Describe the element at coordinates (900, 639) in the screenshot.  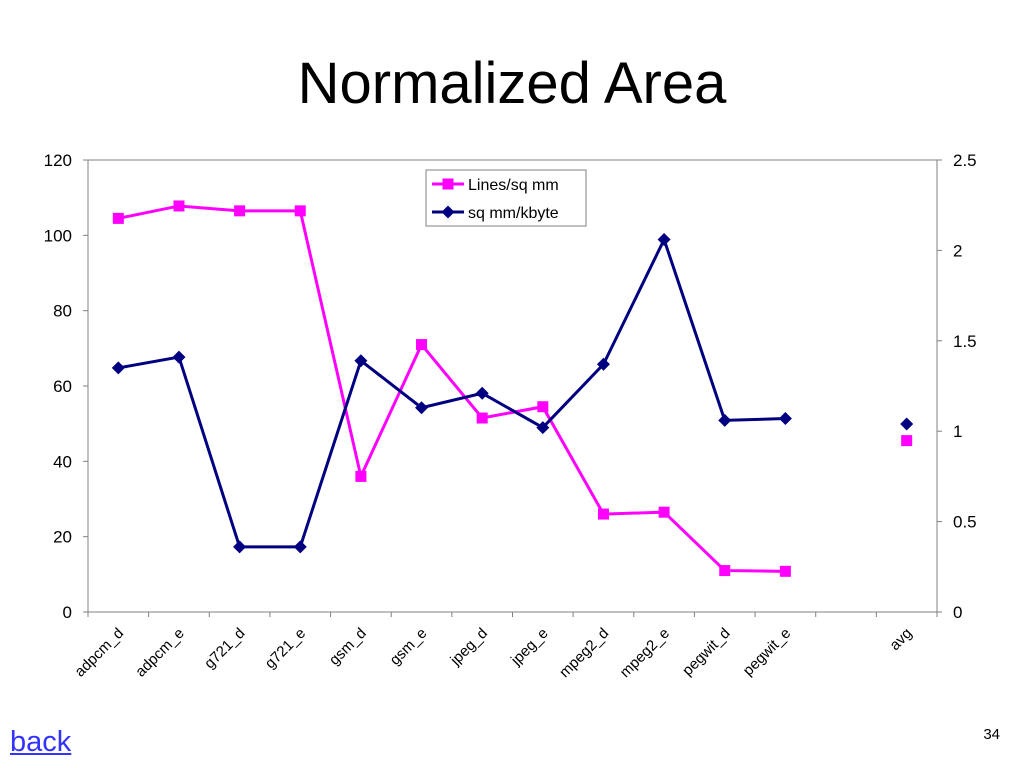
I see `x-axis-tick-label: avg` at that location.